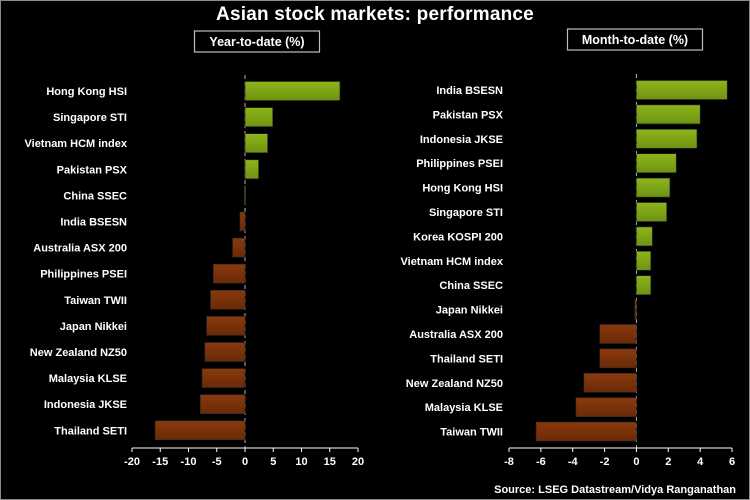  I want to click on category-label-ytd-3: Pakistan PSX, so click(92, 170).